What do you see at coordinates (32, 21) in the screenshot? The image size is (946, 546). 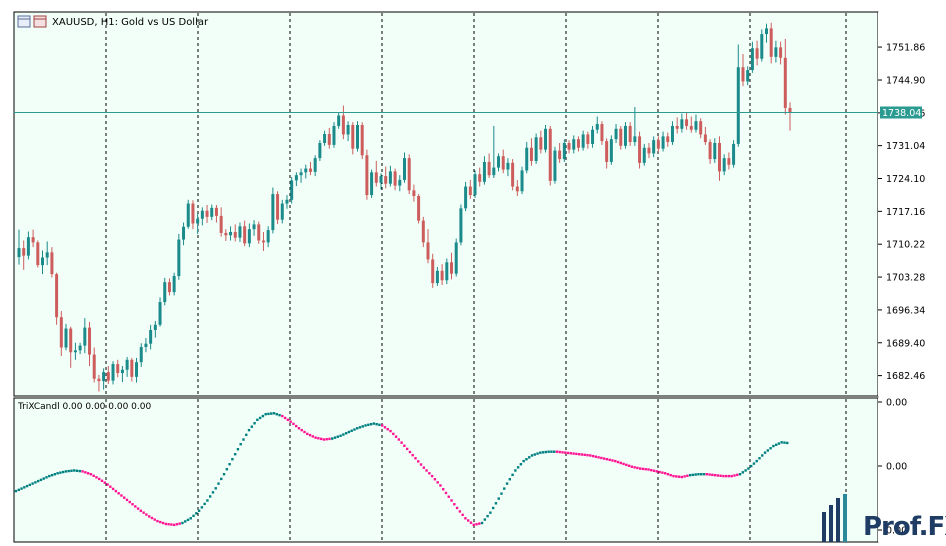 I see `chart-icons` at bounding box center [32, 21].